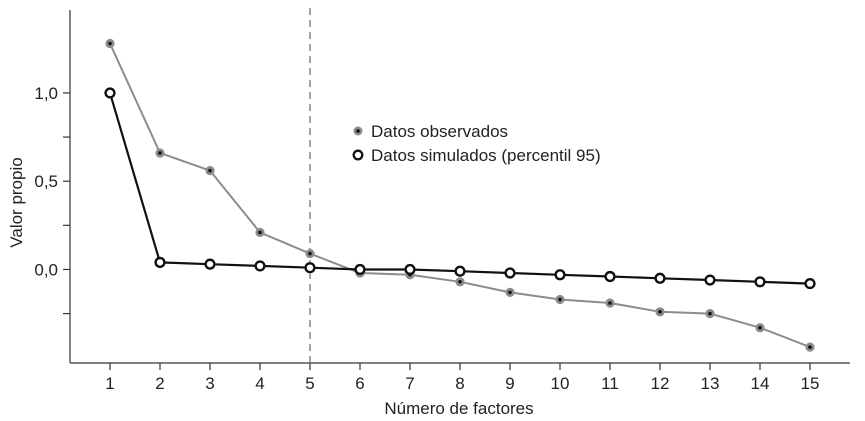 Image resolution: width=865 pixels, height=421 pixels. Describe the element at coordinates (810, 383) in the screenshot. I see `x-tick-label: 15` at that location.